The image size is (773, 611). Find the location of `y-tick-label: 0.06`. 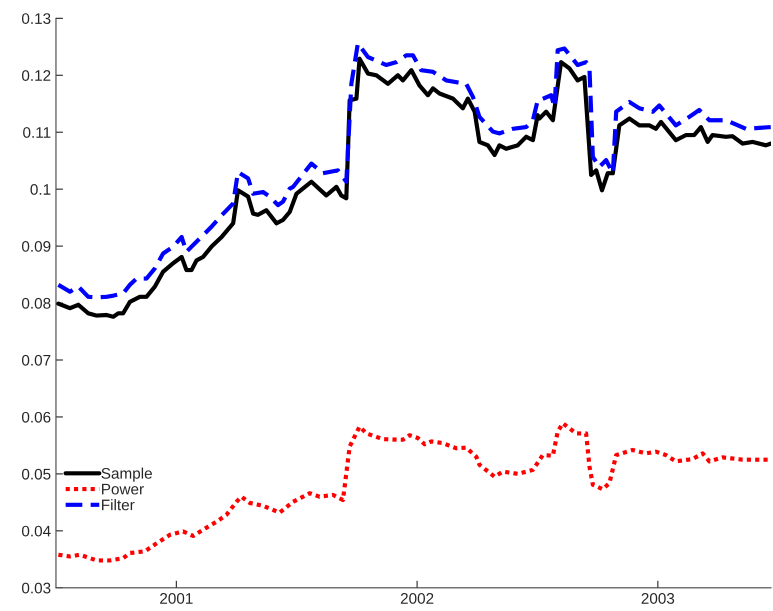

y-tick-label: 0.06 is located at coordinates (36, 417).